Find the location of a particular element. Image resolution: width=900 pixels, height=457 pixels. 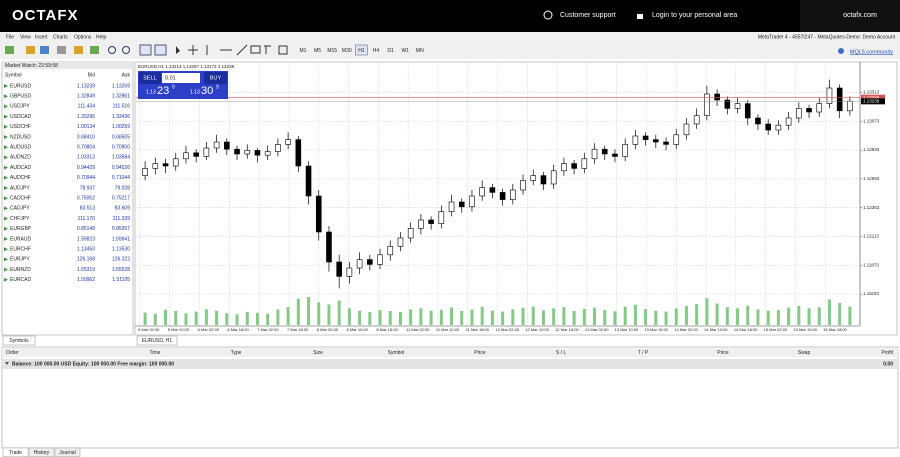

timeframe-button: H1 is located at coordinates (361, 51).